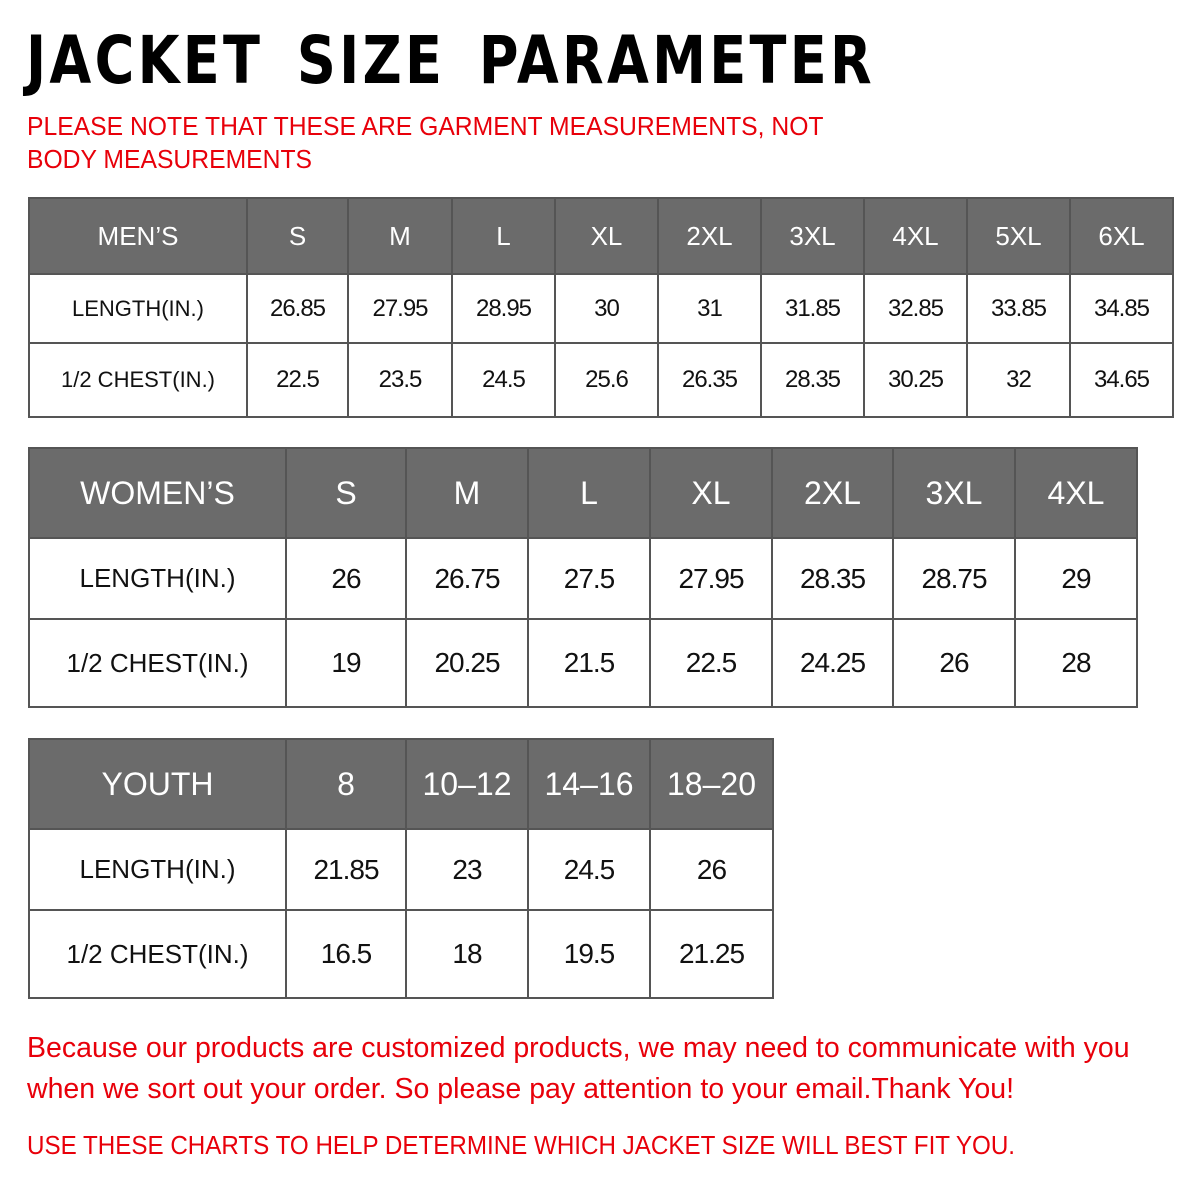 The image size is (1200, 1200). Describe the element at coordinates (1018, 308) in the screenshot. I see `measurement-value: 33.85` at that location.